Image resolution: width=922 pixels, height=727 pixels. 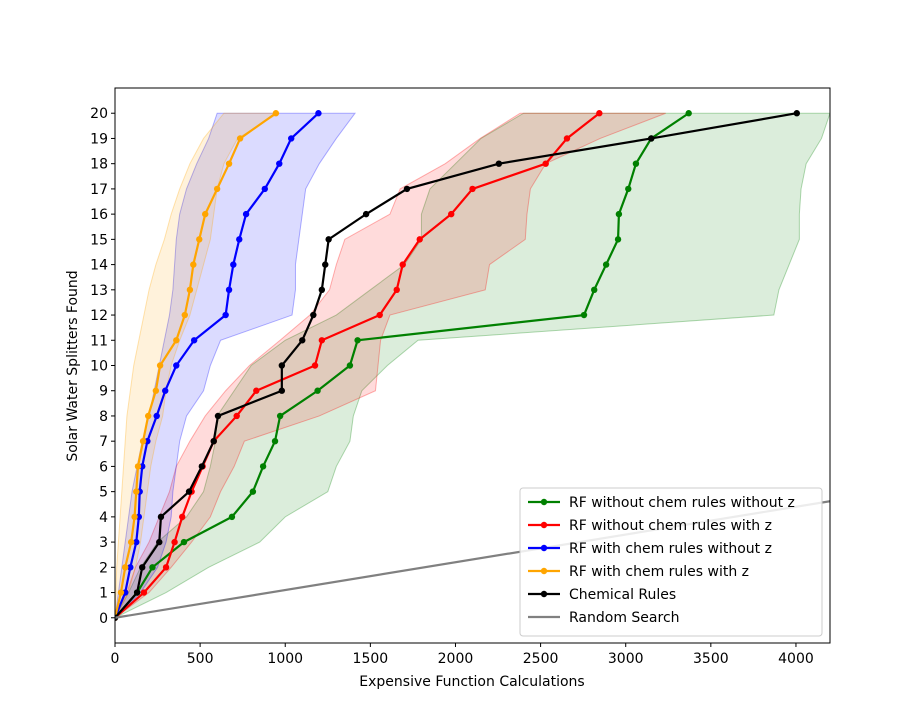 What do you see at coordinates (99, 367) in the screenshot?
I see `y-tick-label: 10` at bounding box center [99, 367].